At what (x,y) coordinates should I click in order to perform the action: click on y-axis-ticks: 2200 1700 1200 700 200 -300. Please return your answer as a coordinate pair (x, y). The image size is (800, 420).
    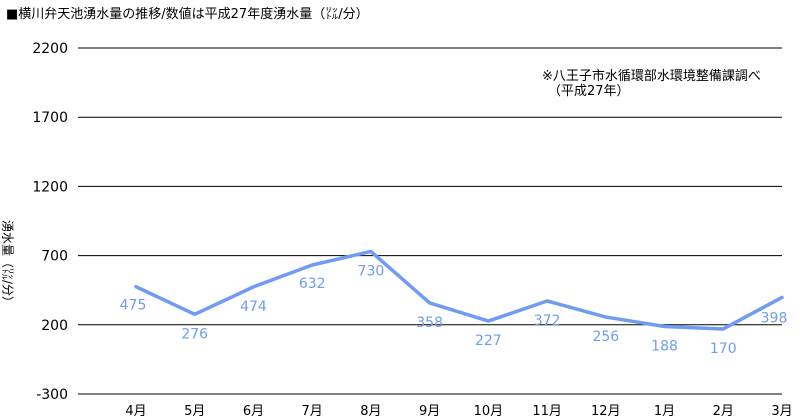
    Looking at the image, I should click on (50, 222).